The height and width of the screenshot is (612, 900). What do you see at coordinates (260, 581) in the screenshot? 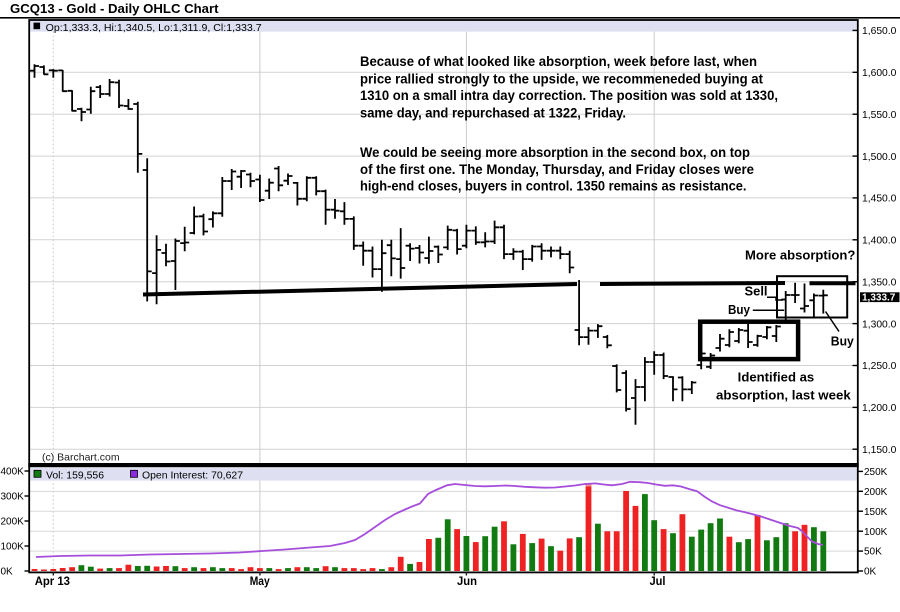
I see `svg-text: May` at bounding box center [260, 581].